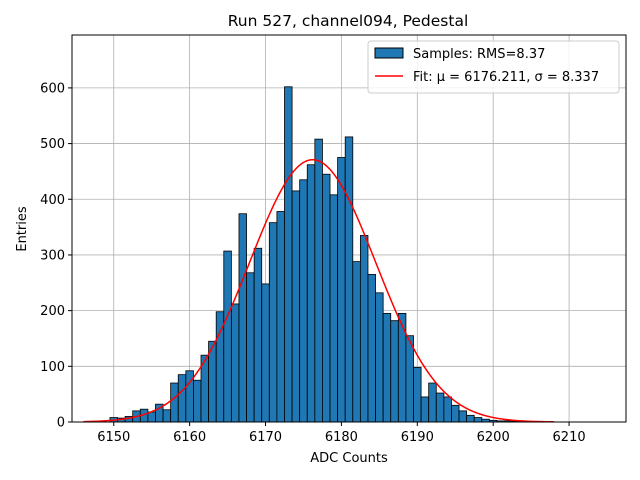  What do you see at coordinates (52, 255) in the screenshot?
I see `y-tick-label: 300` at bounding box center [52, 255].